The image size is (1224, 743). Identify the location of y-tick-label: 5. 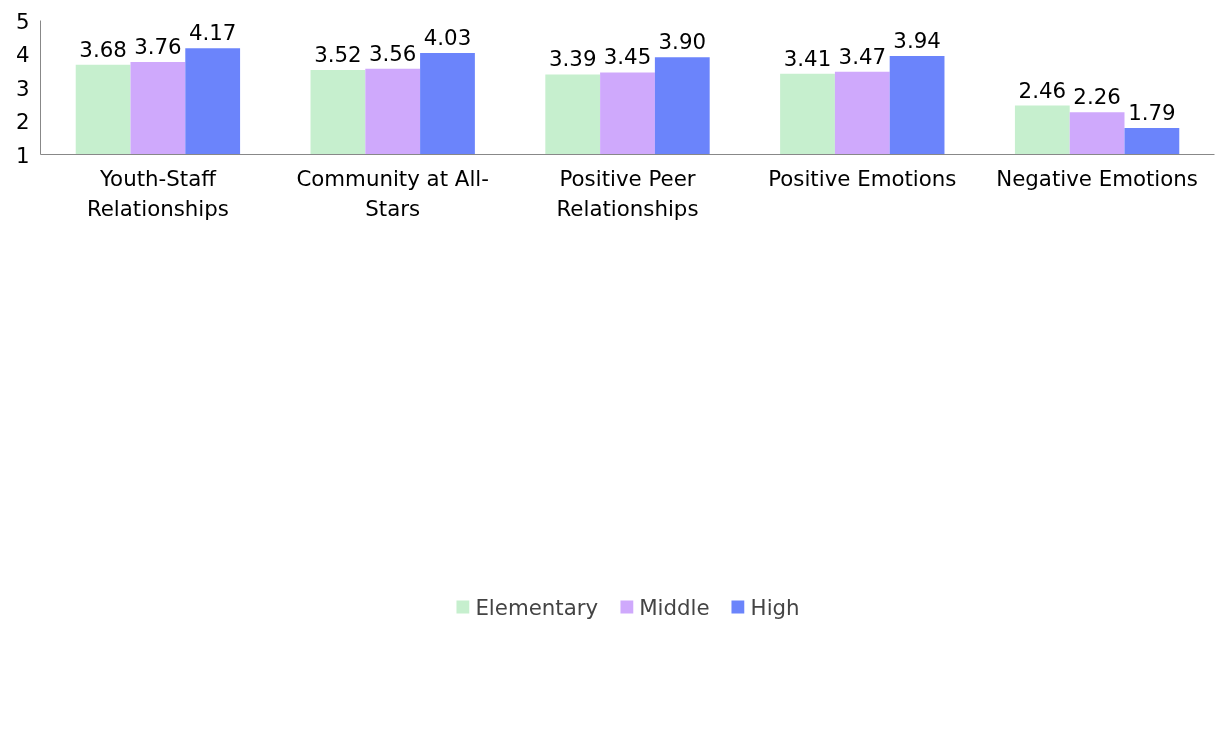
(22, 21).